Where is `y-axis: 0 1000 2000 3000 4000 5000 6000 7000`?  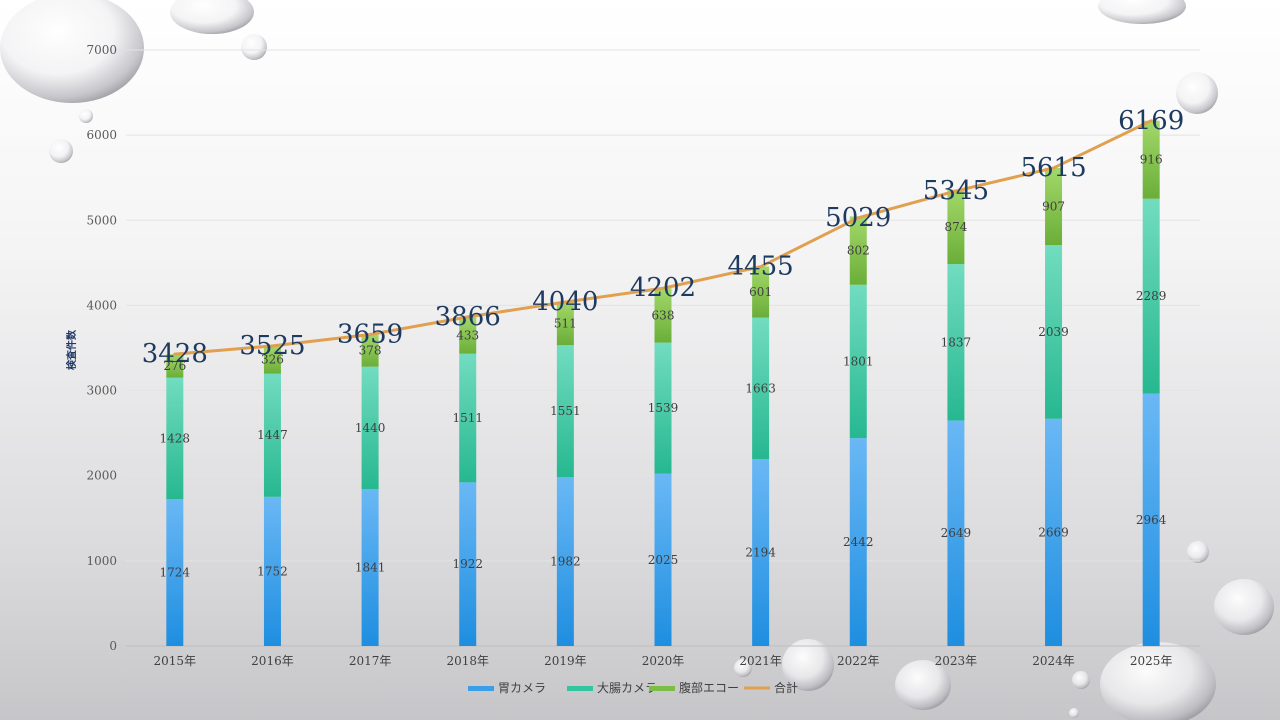 y-axis: 0 1000 2000 3000 4000 5000 6000 7000 is located at coordinates (101, 348).